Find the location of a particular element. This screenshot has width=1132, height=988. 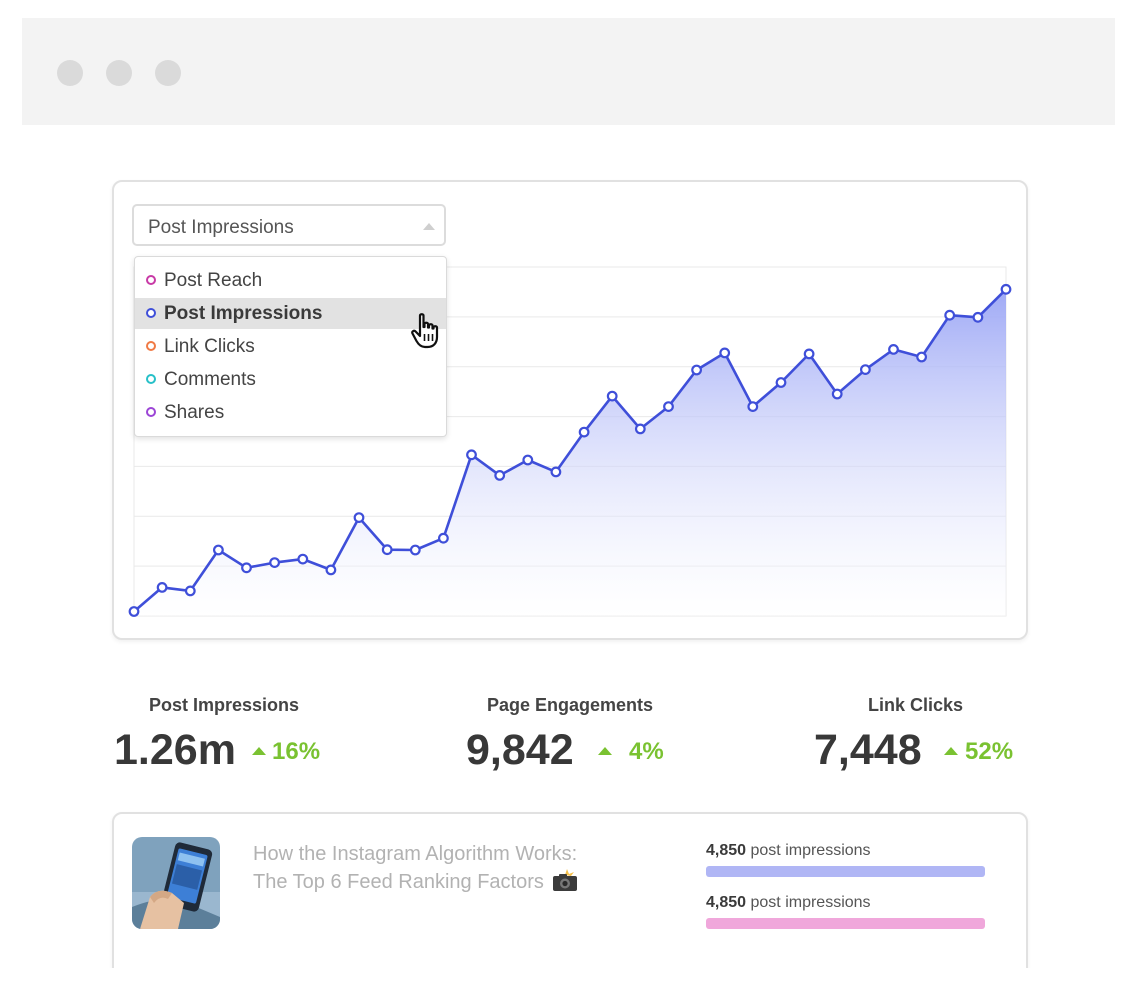

dropdown-option-comments: Comments is located at coordinates (290, 379).